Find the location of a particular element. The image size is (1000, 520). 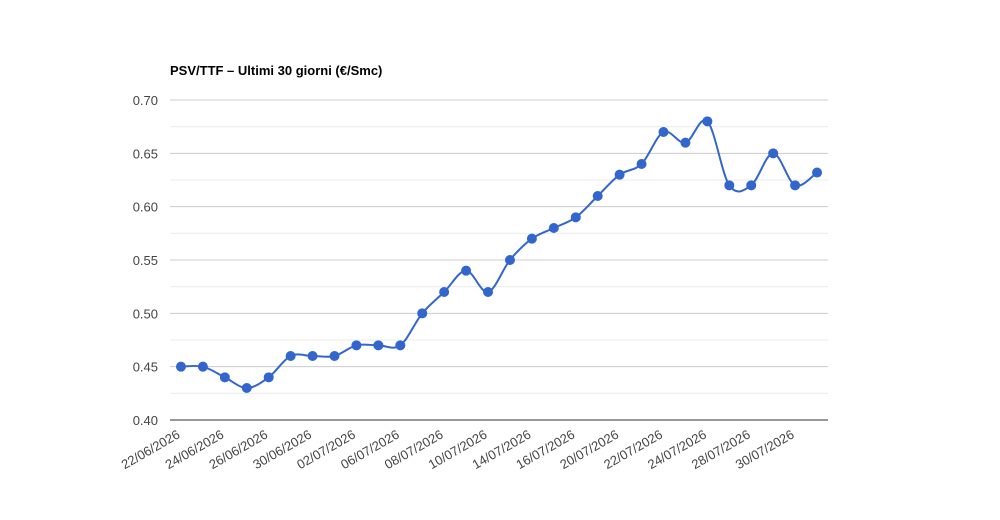

y-tick-label: 0.70 is located at coordinates (145, 100).